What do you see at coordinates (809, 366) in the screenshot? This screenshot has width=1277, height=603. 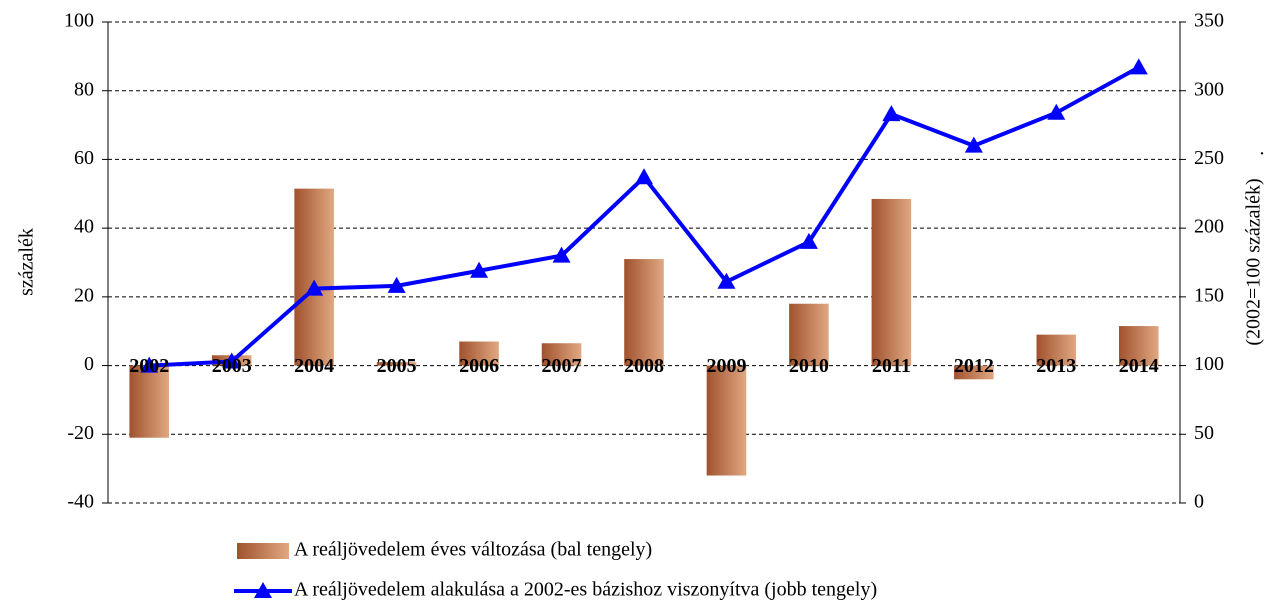 I see `x-tick-label: 2010` at bounding box center [809, 366].